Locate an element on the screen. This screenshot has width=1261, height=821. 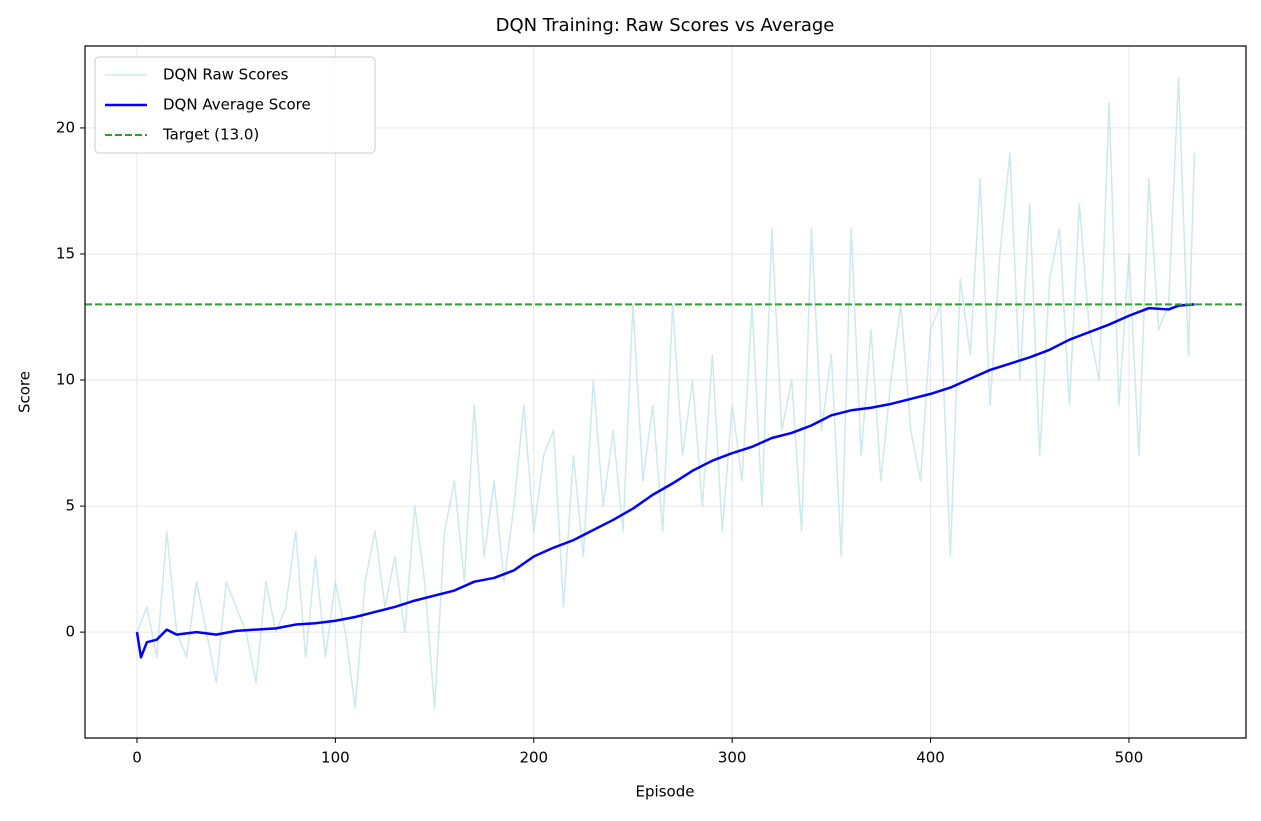
legend-box is located at coordinates (235, 105).